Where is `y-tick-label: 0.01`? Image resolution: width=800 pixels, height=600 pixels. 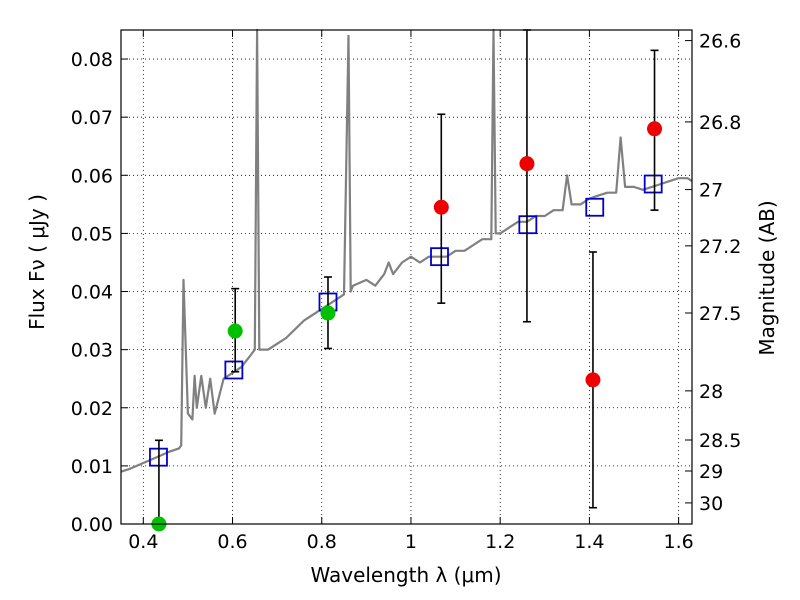 y-tick-label: 0.01 is located at coordinates (92, 467).